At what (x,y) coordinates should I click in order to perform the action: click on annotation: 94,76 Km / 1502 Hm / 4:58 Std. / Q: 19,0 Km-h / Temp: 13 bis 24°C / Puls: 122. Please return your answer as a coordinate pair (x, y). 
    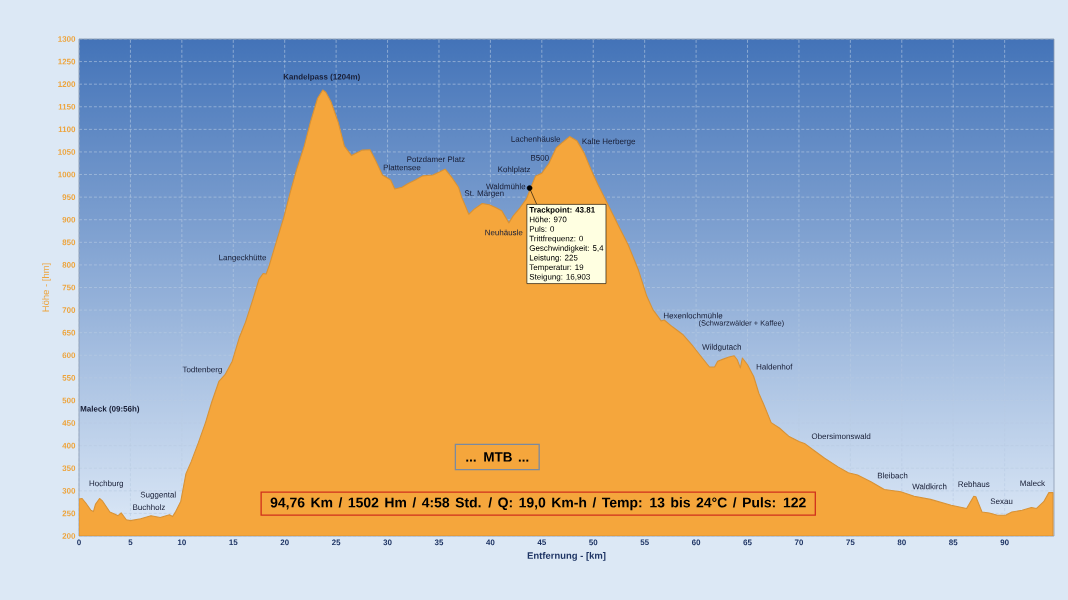
    Looking at the image, I should click on (538, 504).